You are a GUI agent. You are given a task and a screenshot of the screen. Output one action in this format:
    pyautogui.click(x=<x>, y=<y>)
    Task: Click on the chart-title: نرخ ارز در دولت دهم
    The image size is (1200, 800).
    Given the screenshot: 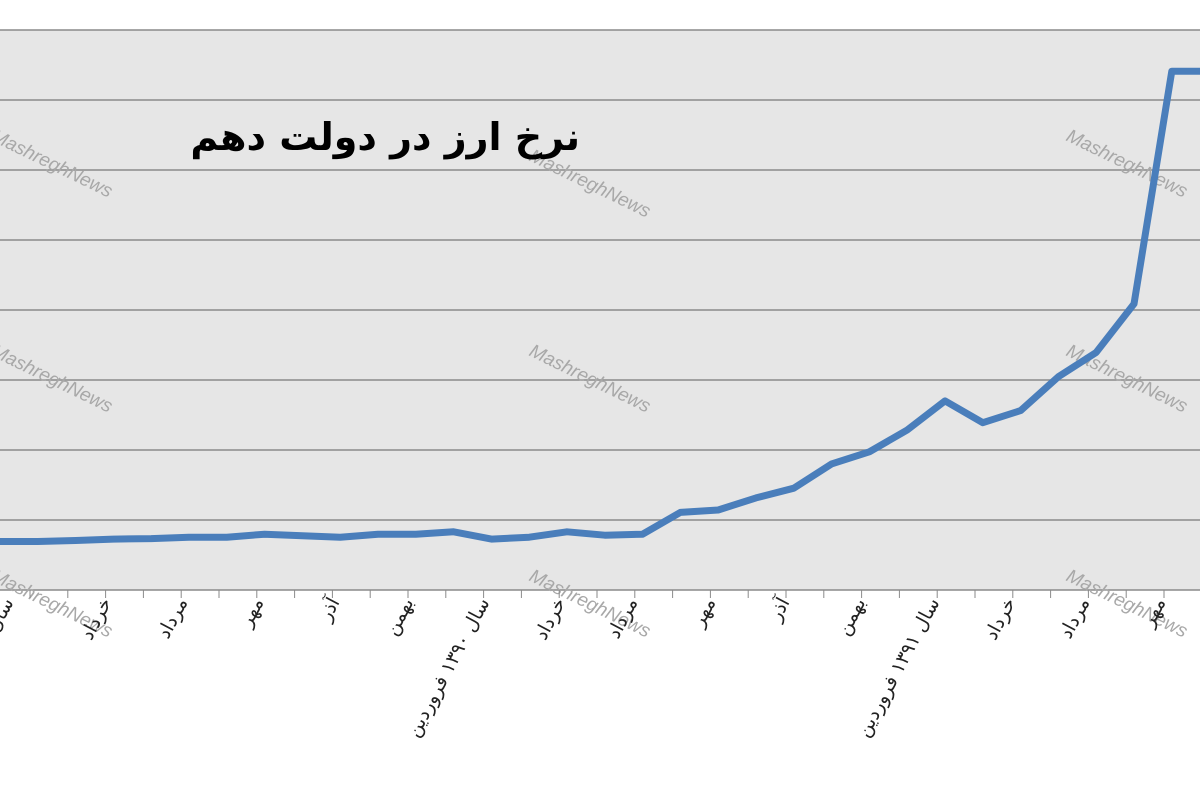 What is the action you would take?
    pyautogui.click(x=385, y=137)
    